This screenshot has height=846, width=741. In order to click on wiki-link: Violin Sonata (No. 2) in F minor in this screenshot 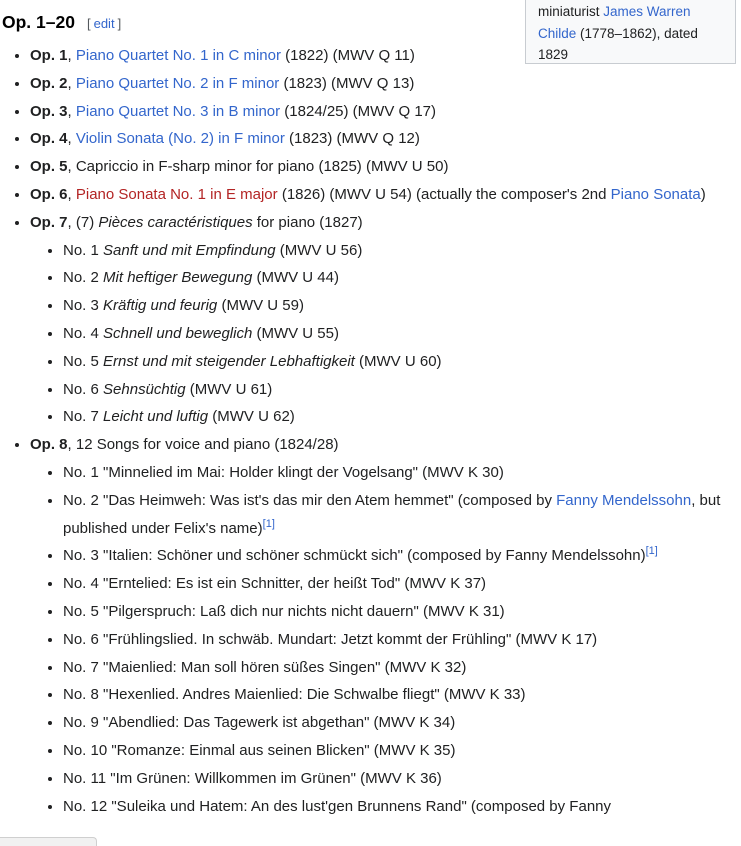, I will do `click(180, 139)`.